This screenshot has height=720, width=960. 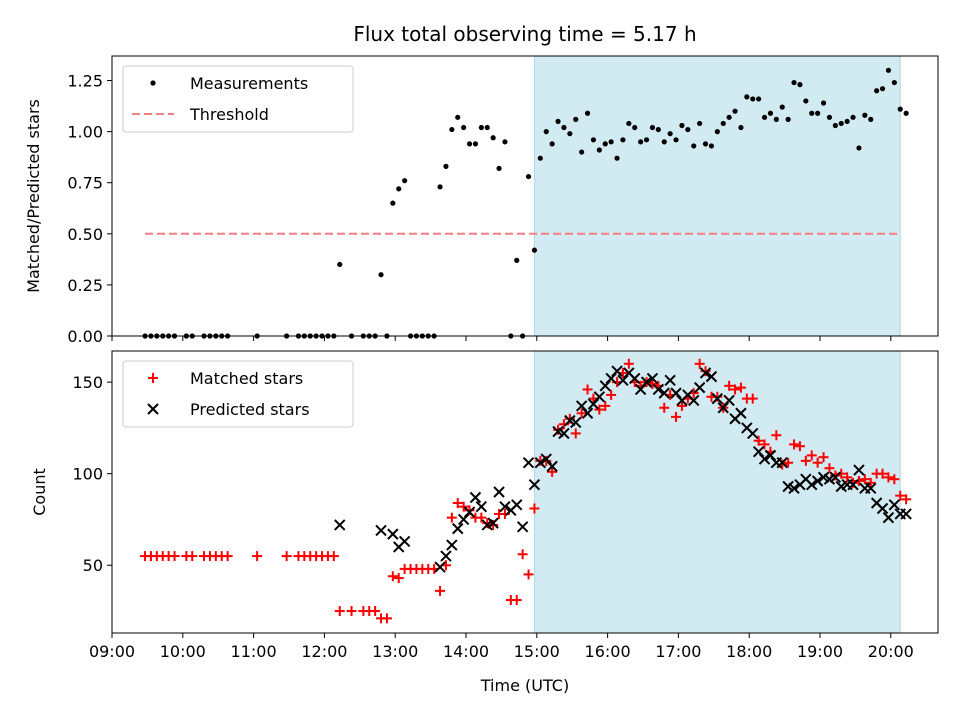 What do you see at coordinates (153, 378) in the screenshot?
I see `legend-matched-stars-marker` at bounding box center [153, 378].